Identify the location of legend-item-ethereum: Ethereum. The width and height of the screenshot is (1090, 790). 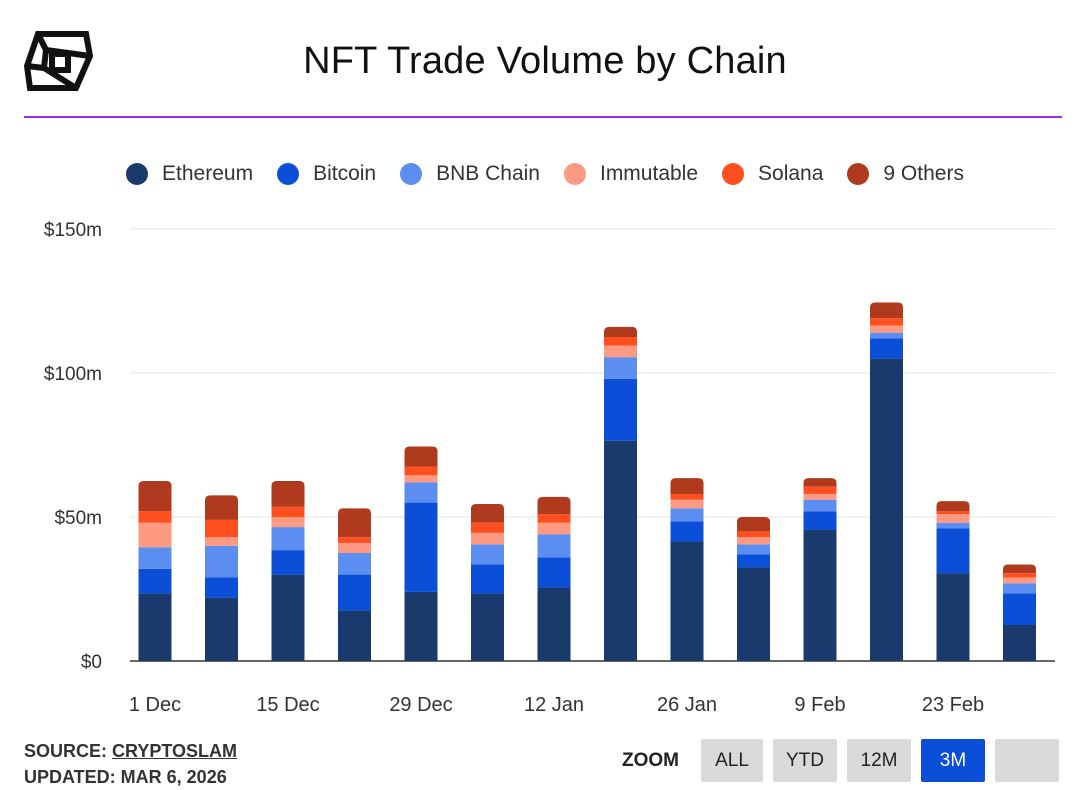
(189, 174).